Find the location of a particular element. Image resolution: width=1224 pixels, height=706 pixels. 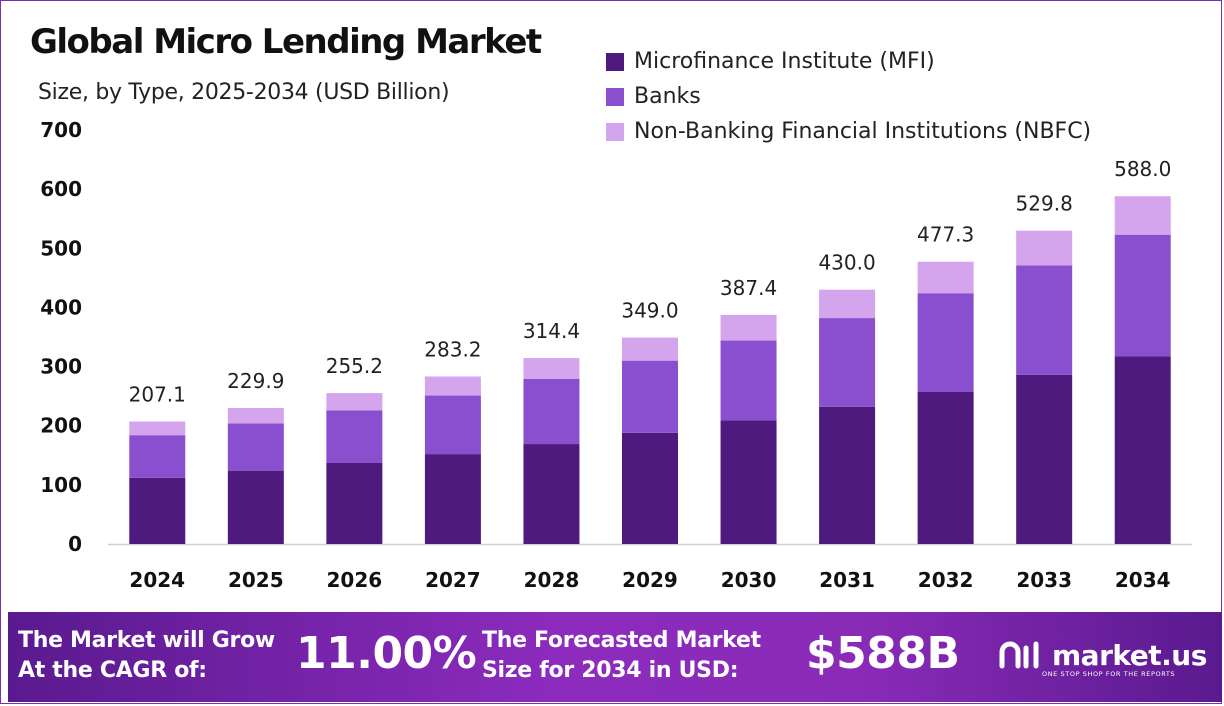

data-label-total: 255.2 is located at coordinates (354, 366).